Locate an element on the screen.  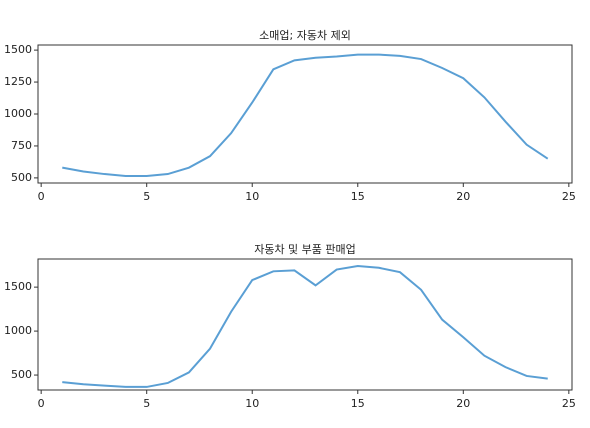
y-tick-label: 1250 is located at coordinates (18, 81).